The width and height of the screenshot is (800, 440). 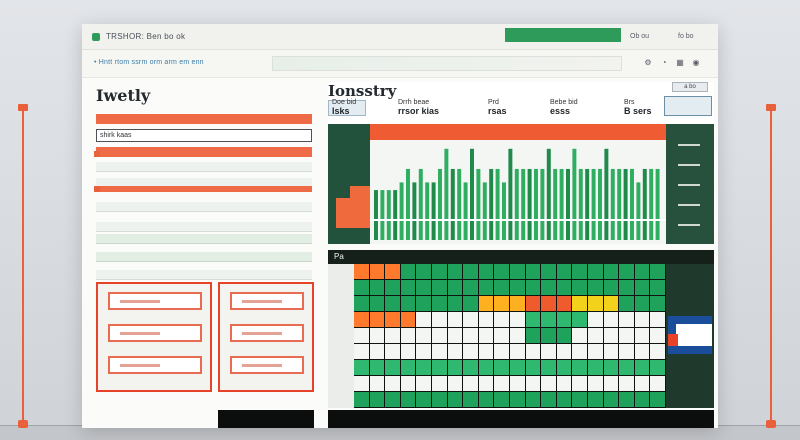 I want to click on user-icon: ◉, so click(x=696, y=62).